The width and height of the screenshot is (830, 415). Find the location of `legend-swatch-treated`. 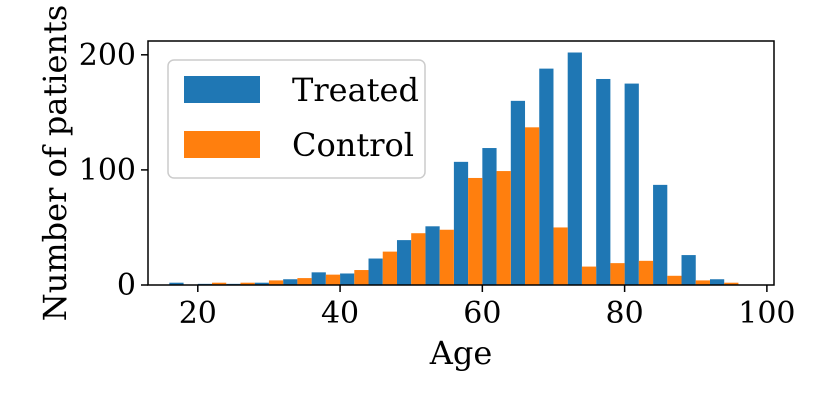

legend-swatch-treated is located at coordinates (222, 89).